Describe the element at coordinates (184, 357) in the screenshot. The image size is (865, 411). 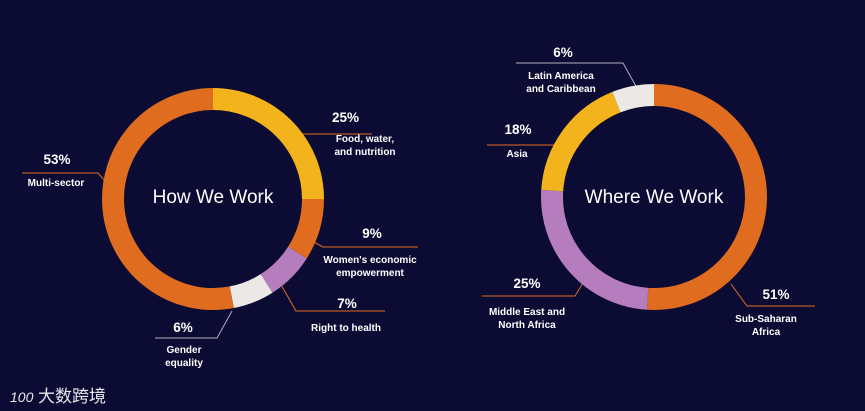
I see `category-label-gender-equality: Gender equality` at that location.